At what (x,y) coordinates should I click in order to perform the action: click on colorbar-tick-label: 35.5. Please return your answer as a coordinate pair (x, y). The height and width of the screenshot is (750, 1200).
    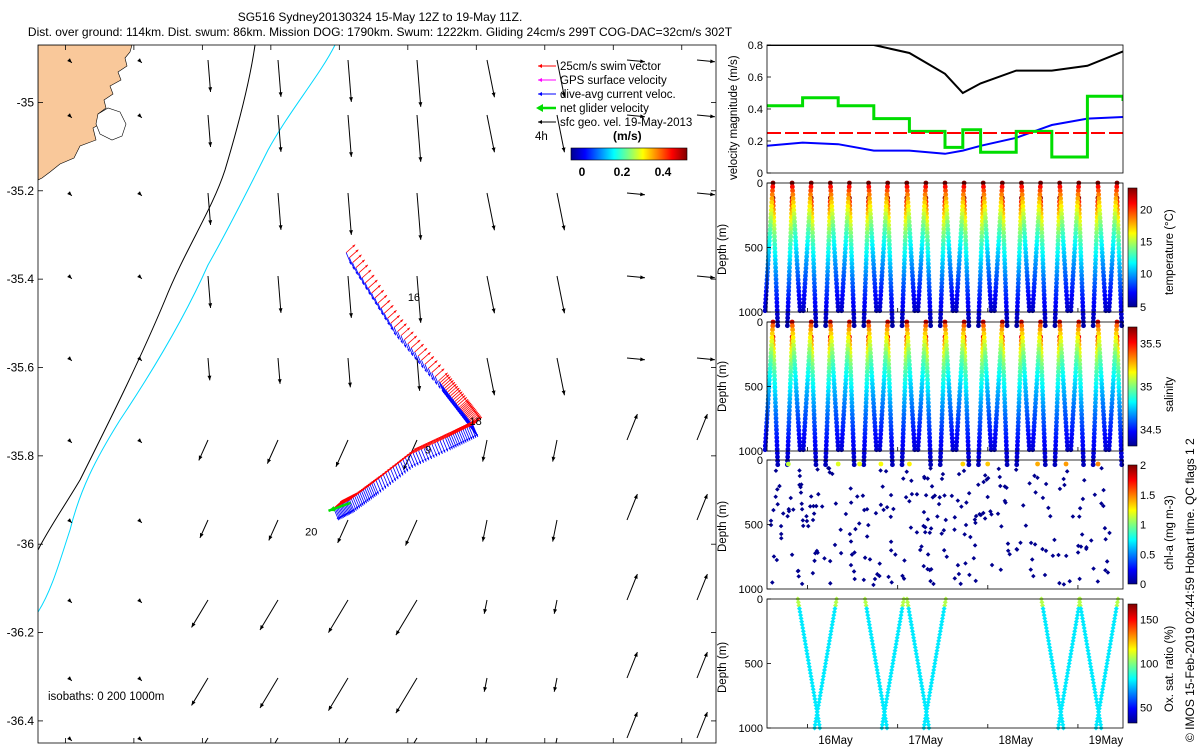
    Looking at the image, I should click on (1150, 345).